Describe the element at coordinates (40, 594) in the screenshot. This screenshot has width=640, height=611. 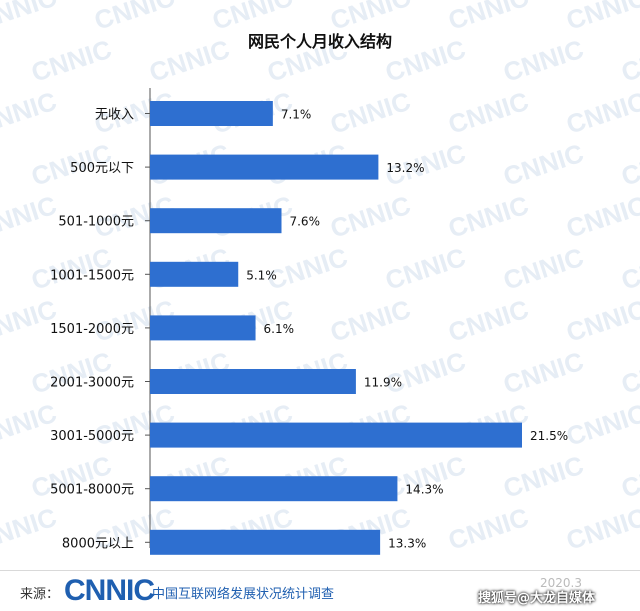
I see `source-label: 来源：` at that location.